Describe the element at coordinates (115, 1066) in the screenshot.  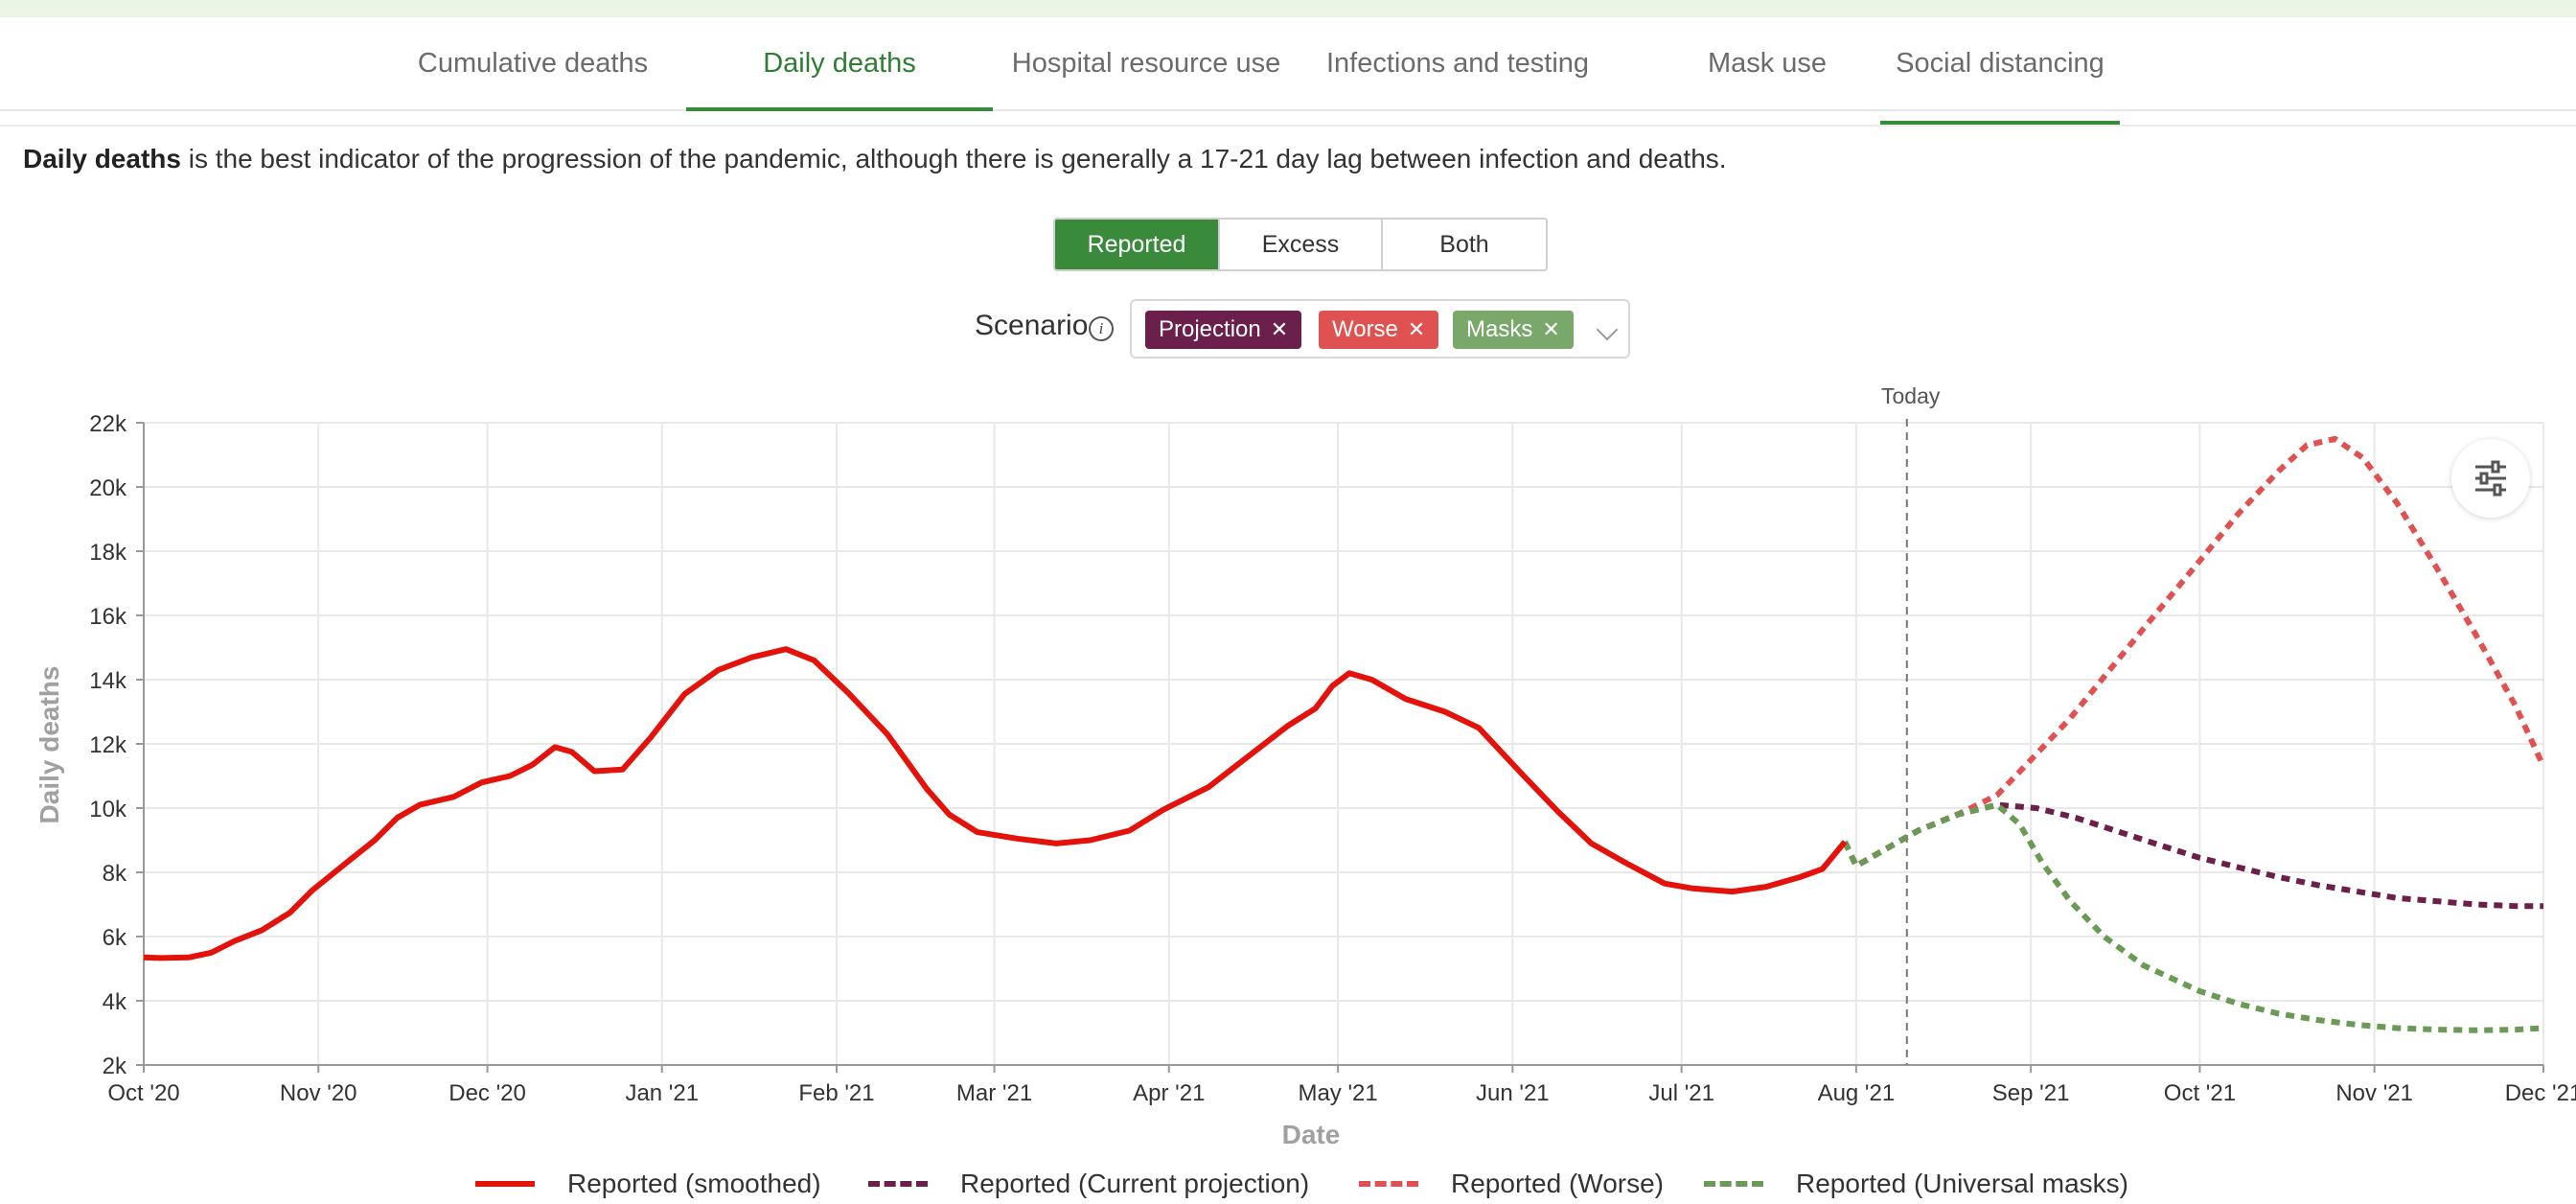
I see `y-tick-label: 2k` at that location.